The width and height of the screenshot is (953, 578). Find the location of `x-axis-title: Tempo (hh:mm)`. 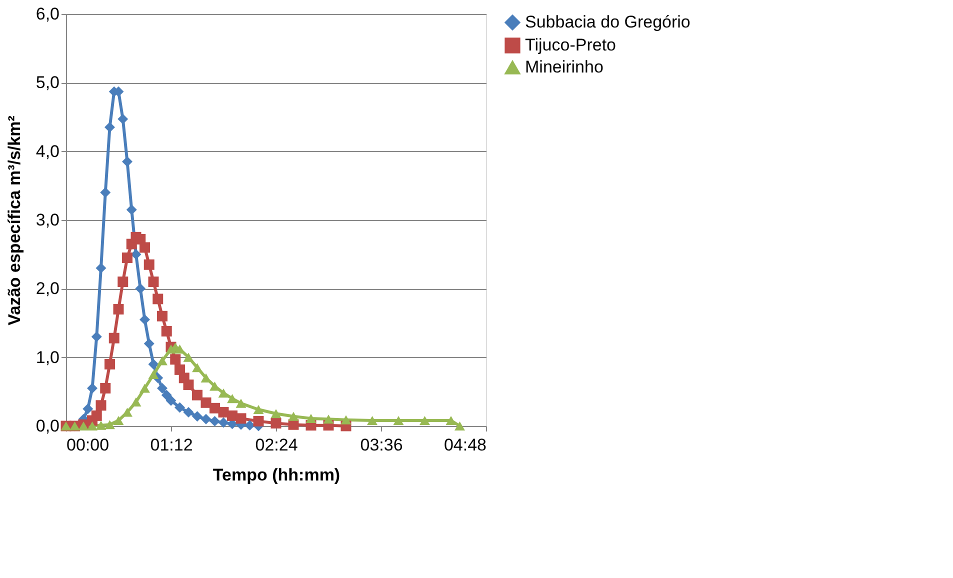

x-axis-title: Tempo (hh:mm) is located at coordinates (276, 475).